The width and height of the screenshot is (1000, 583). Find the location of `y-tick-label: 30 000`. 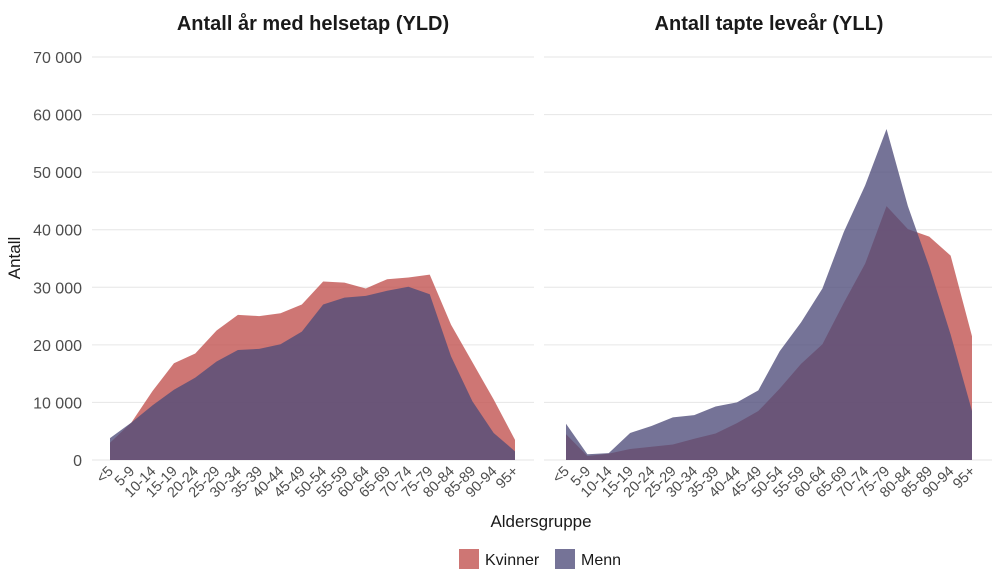

y-tick-label: 30 000 is located at coordinates (57, 288).